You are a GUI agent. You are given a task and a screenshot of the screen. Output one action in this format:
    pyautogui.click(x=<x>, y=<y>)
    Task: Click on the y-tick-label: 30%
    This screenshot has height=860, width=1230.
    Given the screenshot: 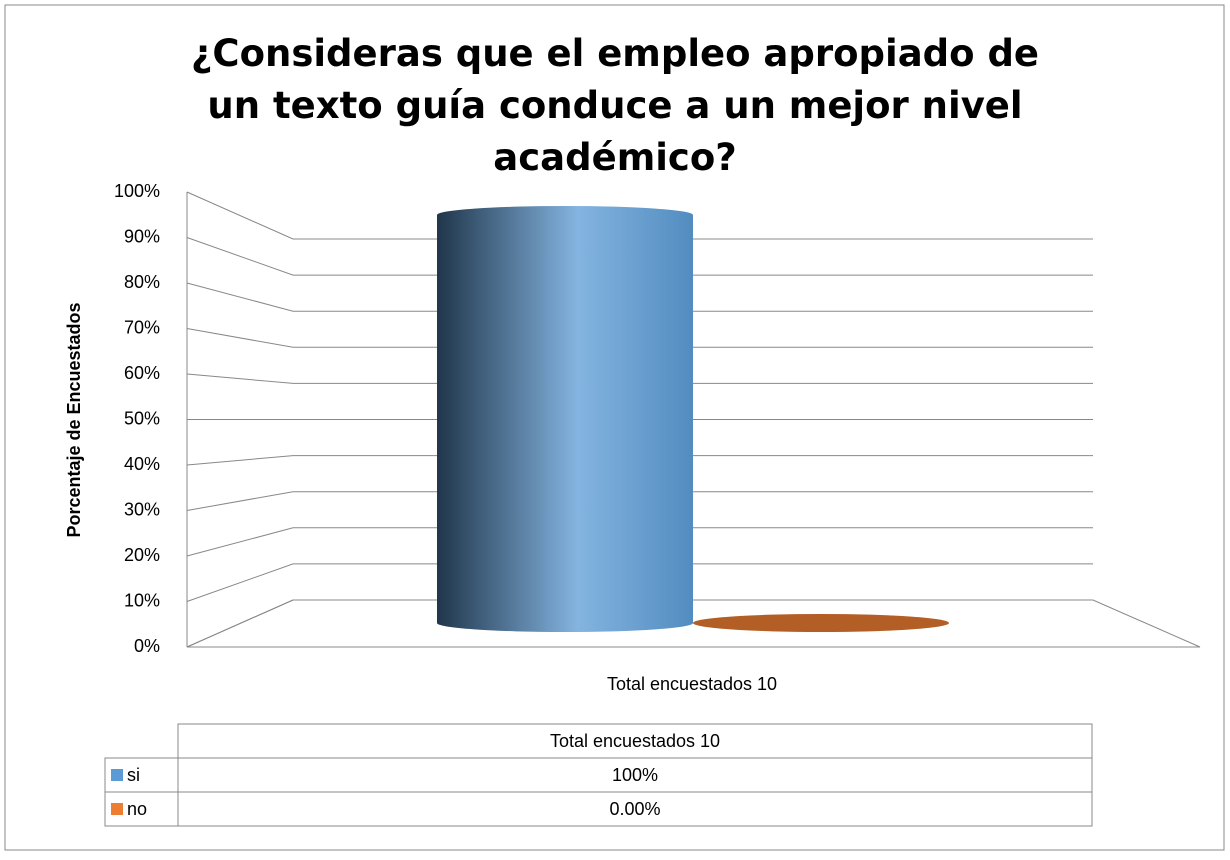 What is the action you would take?
    pyautogui.click(x=142, y=509)
    